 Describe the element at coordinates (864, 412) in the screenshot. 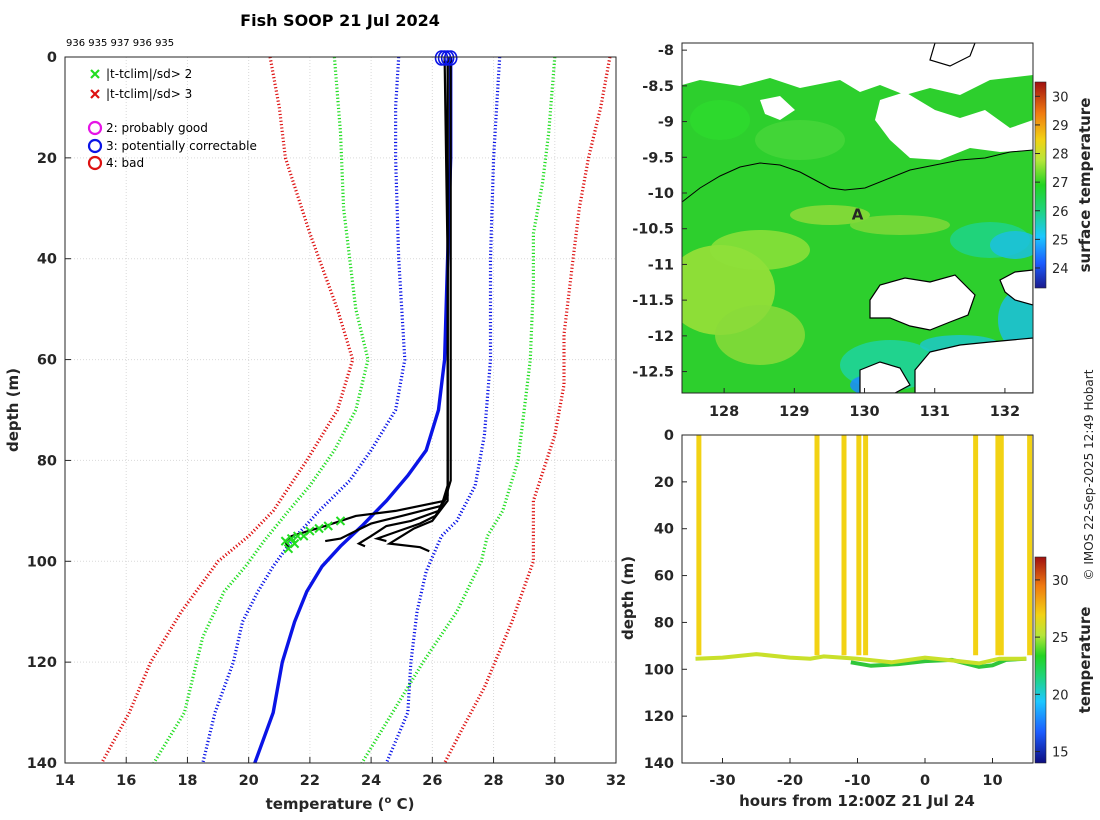

I see `map-x-tick-label: 130` at that location.